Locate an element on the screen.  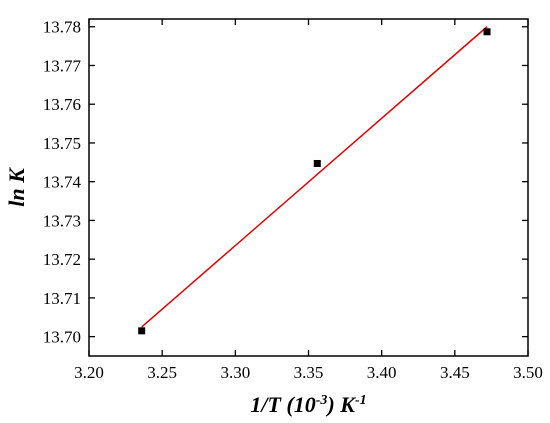
x-axis-title: 1/T (10-3) K-1 is located at coordinates (308, 404).